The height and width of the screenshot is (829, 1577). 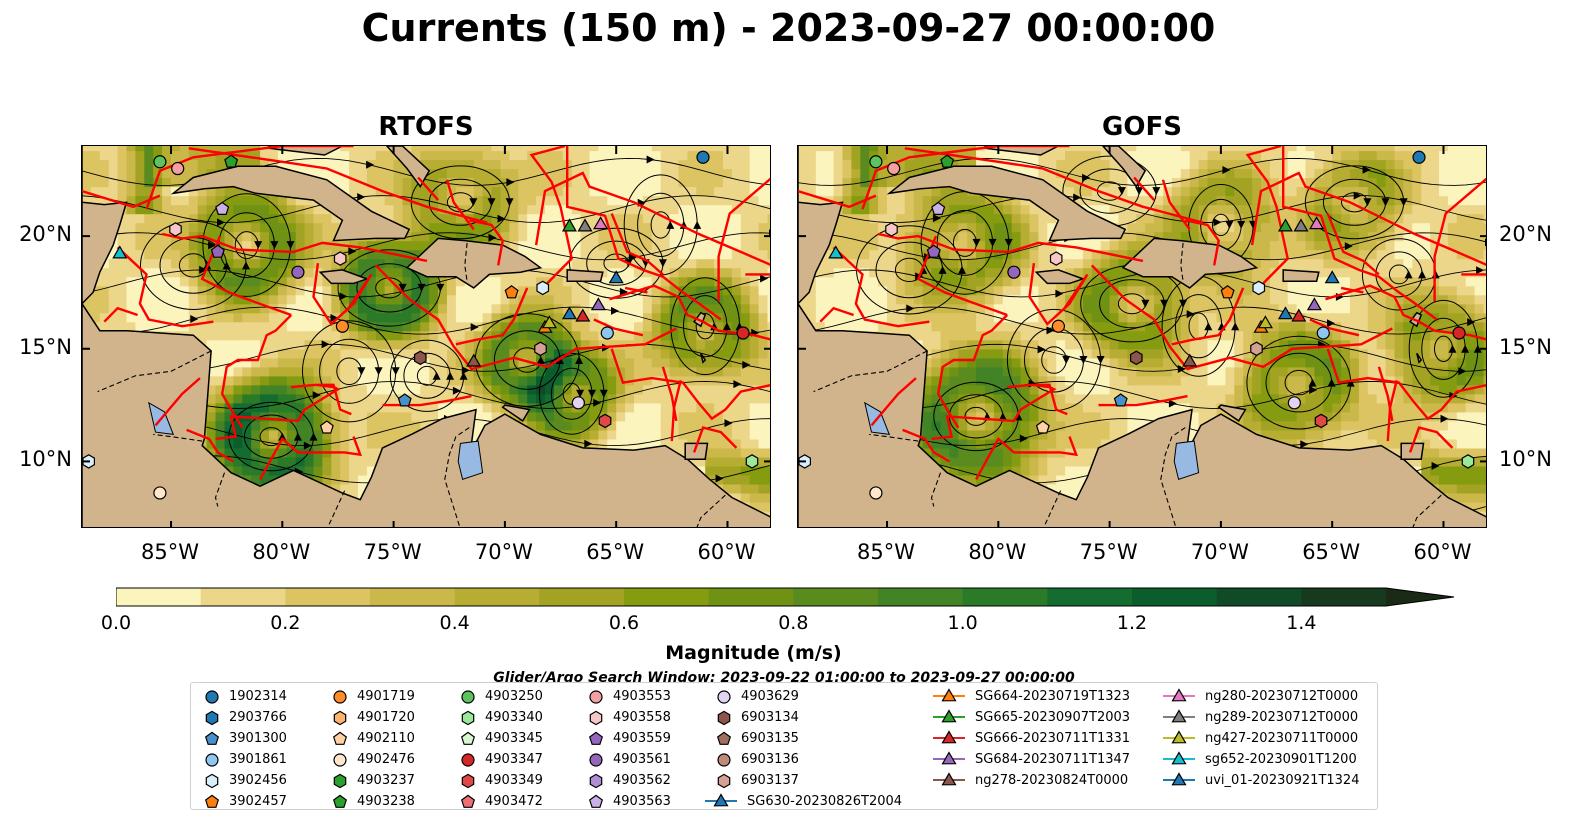 What do you see at coordinates (258, 696) in the screenshot?
I see `legend-item-label: 1902314` at bounding box center [258, 696].